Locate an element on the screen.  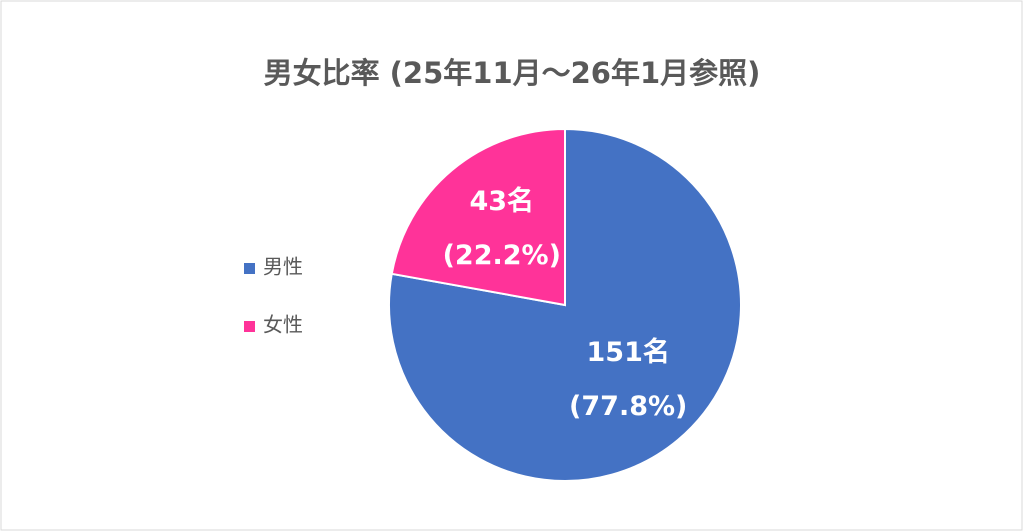
chart-title: 男女比率 (25年11月～26年1月参照) is located at coordinates (512, 73).